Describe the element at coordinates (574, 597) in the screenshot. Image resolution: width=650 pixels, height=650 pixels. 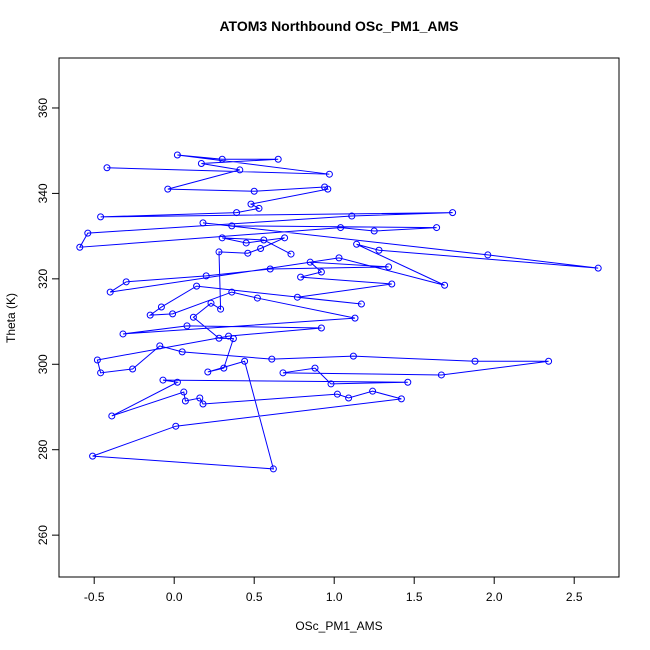
I see `x-tick-label: 2.5` at that location.